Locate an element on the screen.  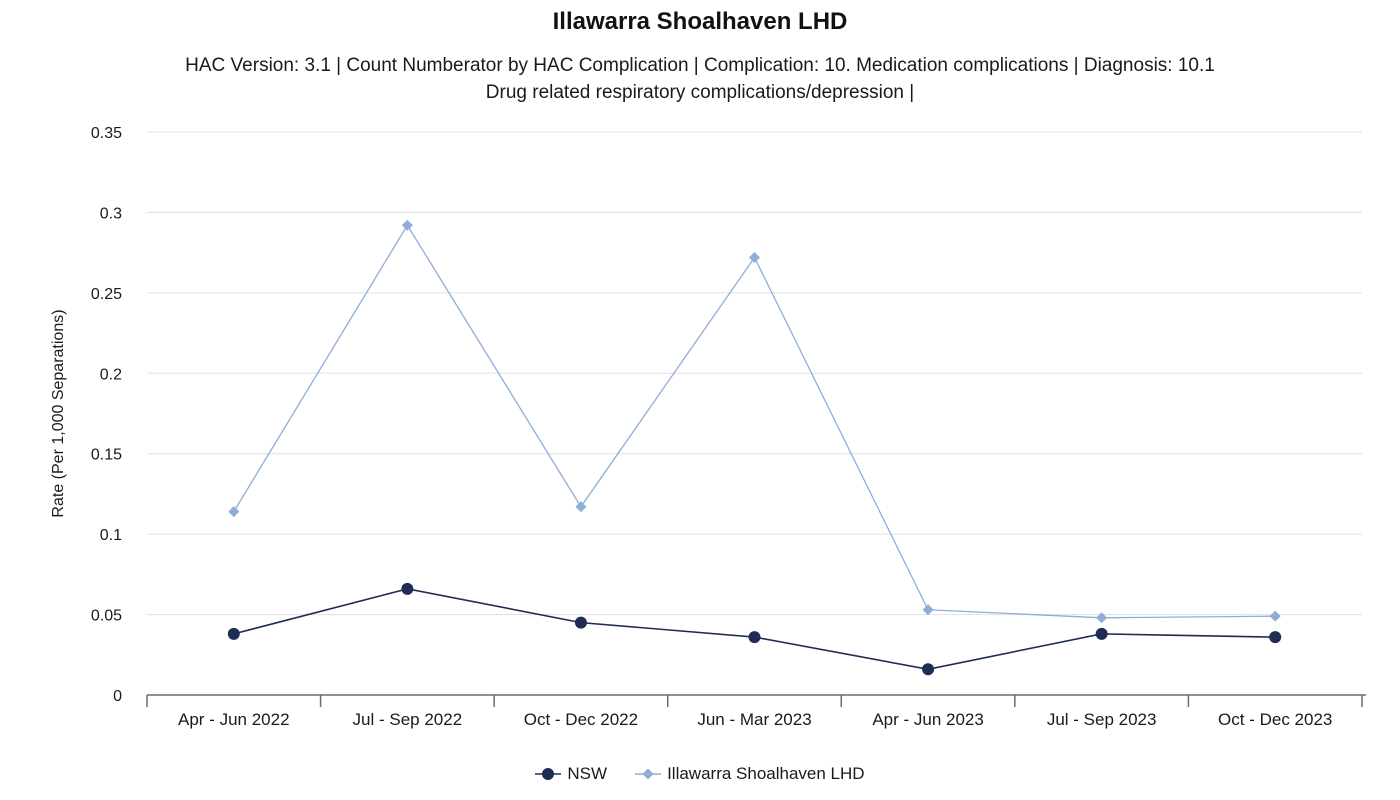
x-tick-label: Jun - Mar 2023 is located at coordinates (754, 719).